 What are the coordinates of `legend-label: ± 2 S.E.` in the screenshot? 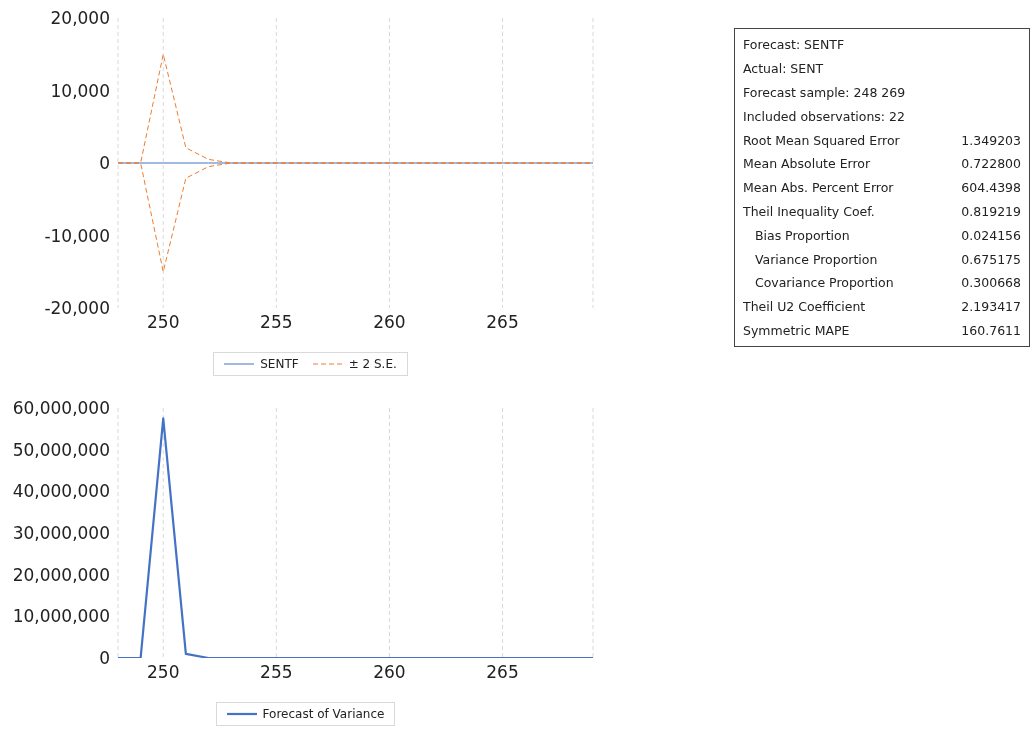 It's located at (372, 364).